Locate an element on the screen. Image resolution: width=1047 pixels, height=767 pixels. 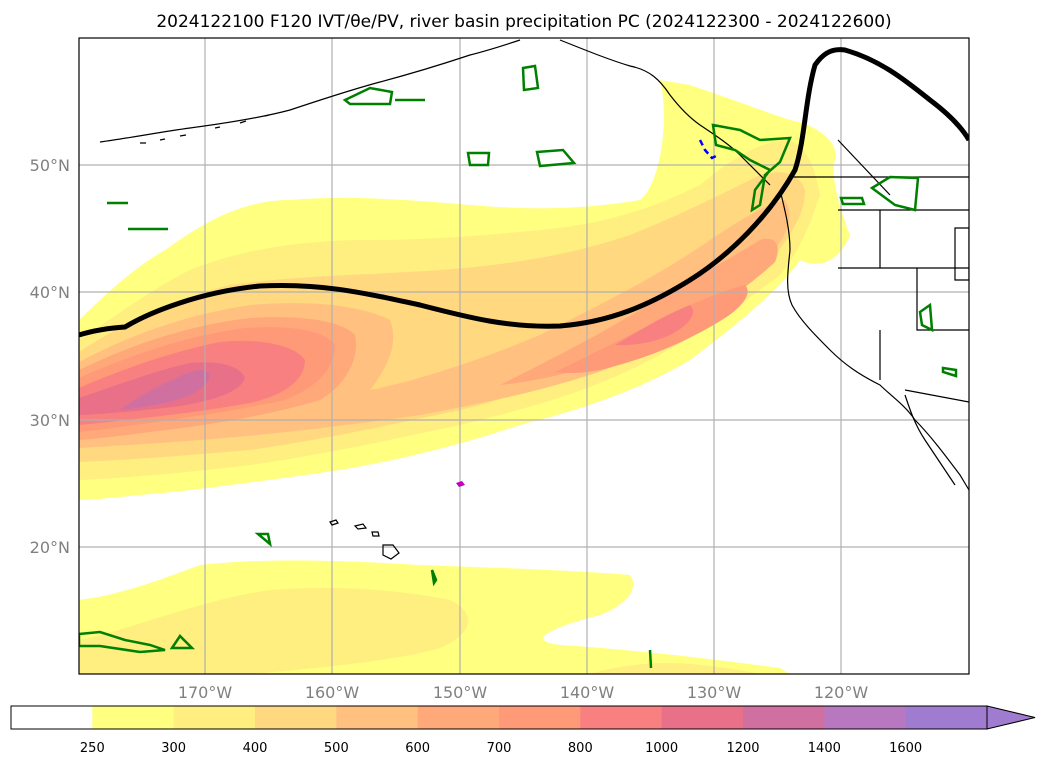
pv-marker is located at coordinates (460, 484).